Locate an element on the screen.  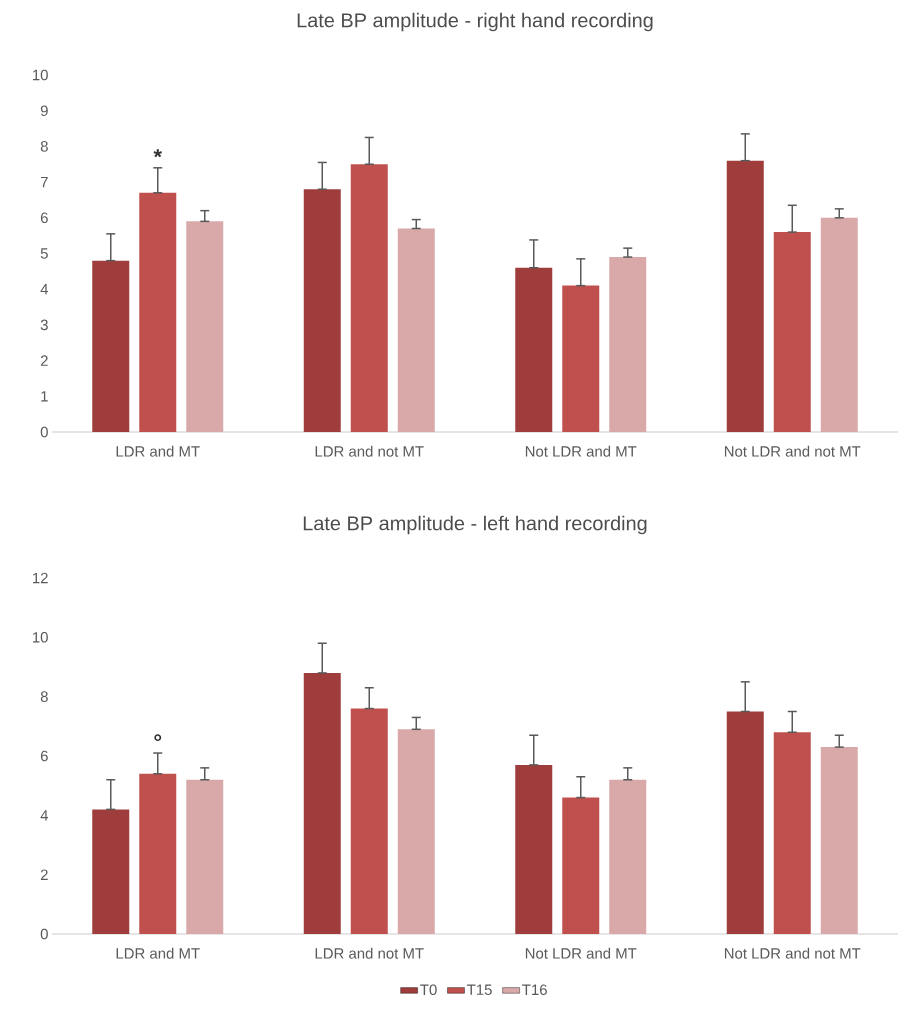
chart-title: Late BP amplitude - left hand recording is located at coordinates (475, 525).